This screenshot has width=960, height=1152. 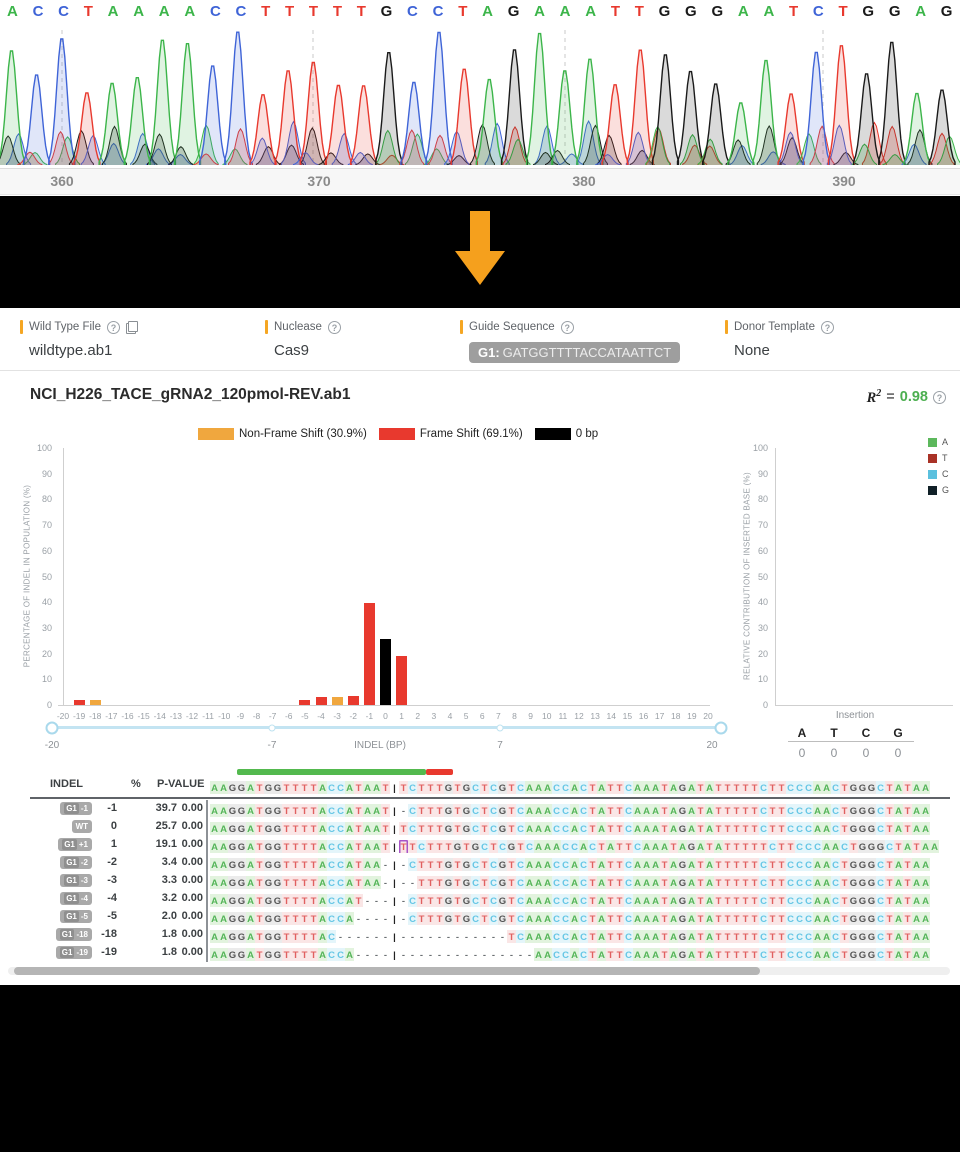 I want to click on indel-badge: WT, so click(x=81, y=826).